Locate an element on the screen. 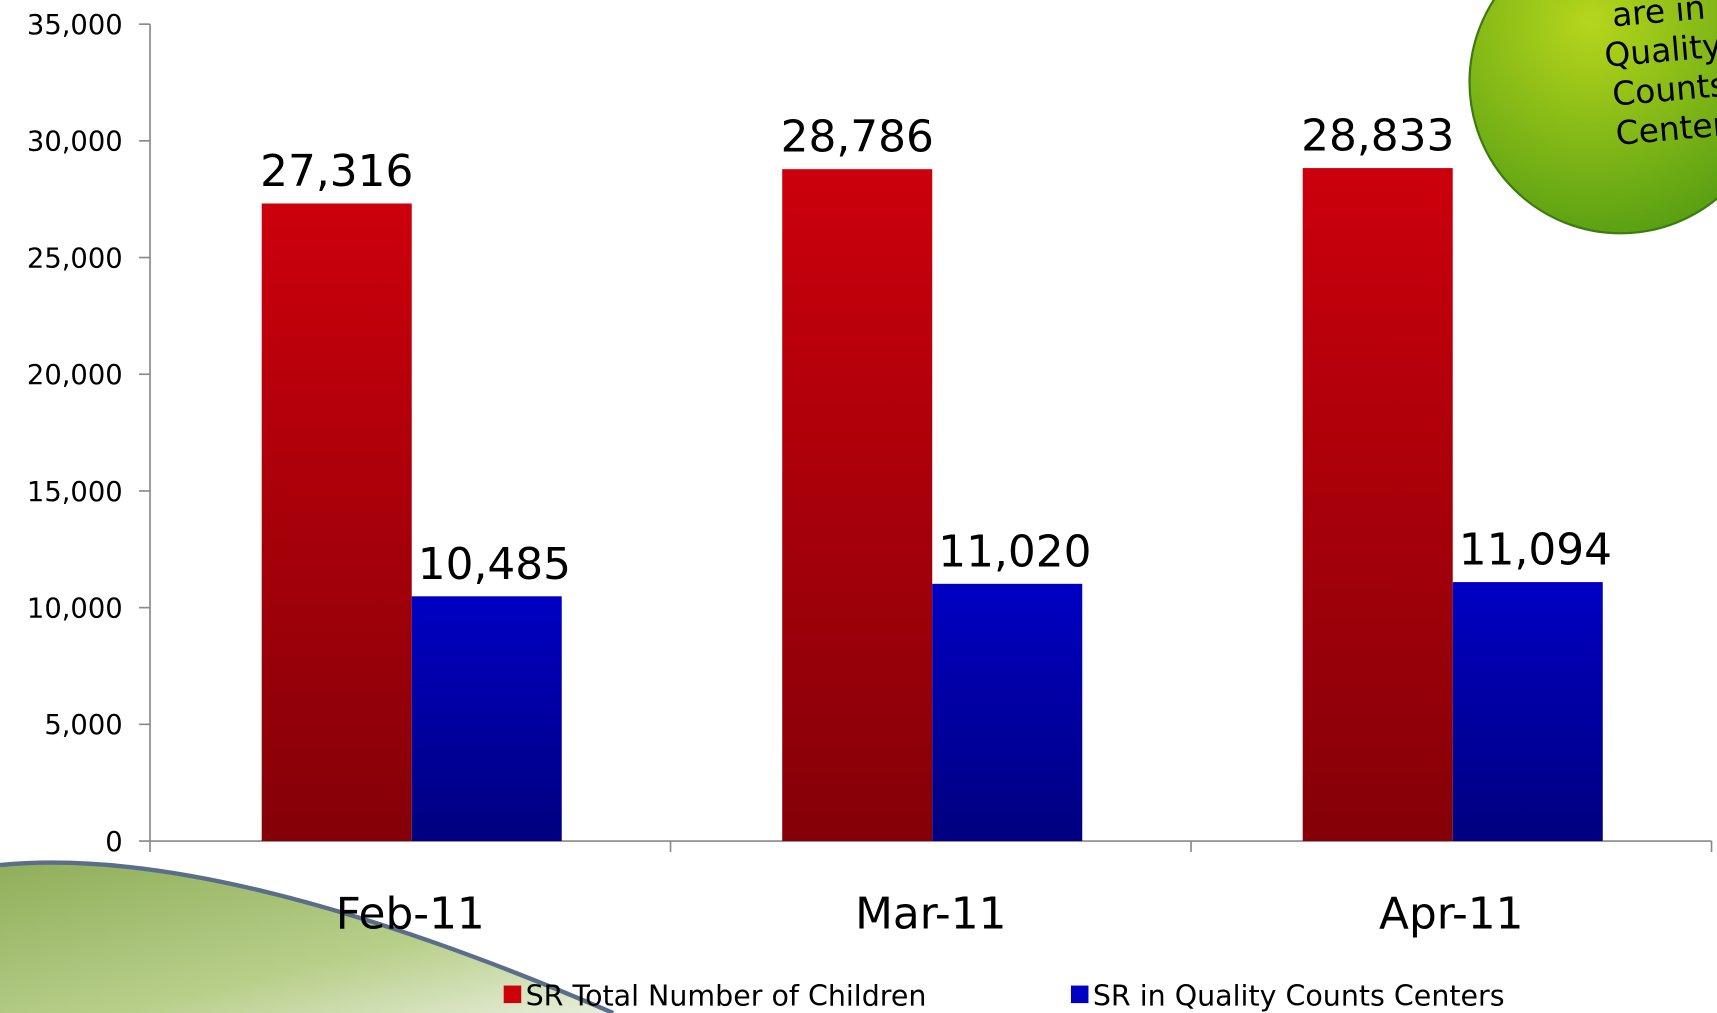 Image resolution: width=1717 pixels, height=1013 pixels. legend-label: SR in Quality Counts Centers is located at coordinates (1299, 995).